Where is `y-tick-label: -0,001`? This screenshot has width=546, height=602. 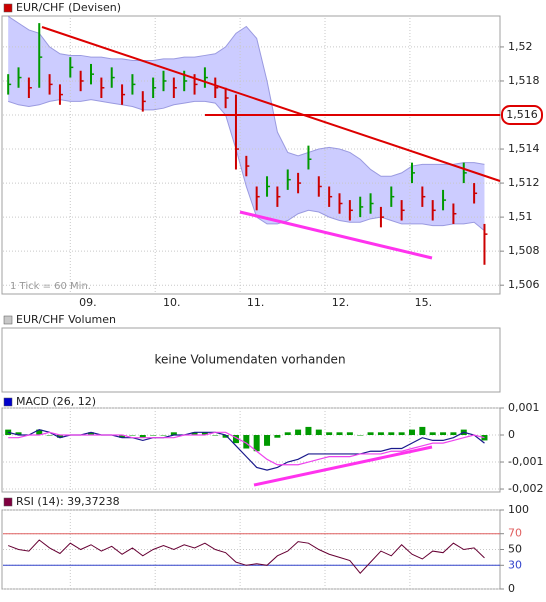 y-tick-label: -0,001 is located at coordinates (525, 461).